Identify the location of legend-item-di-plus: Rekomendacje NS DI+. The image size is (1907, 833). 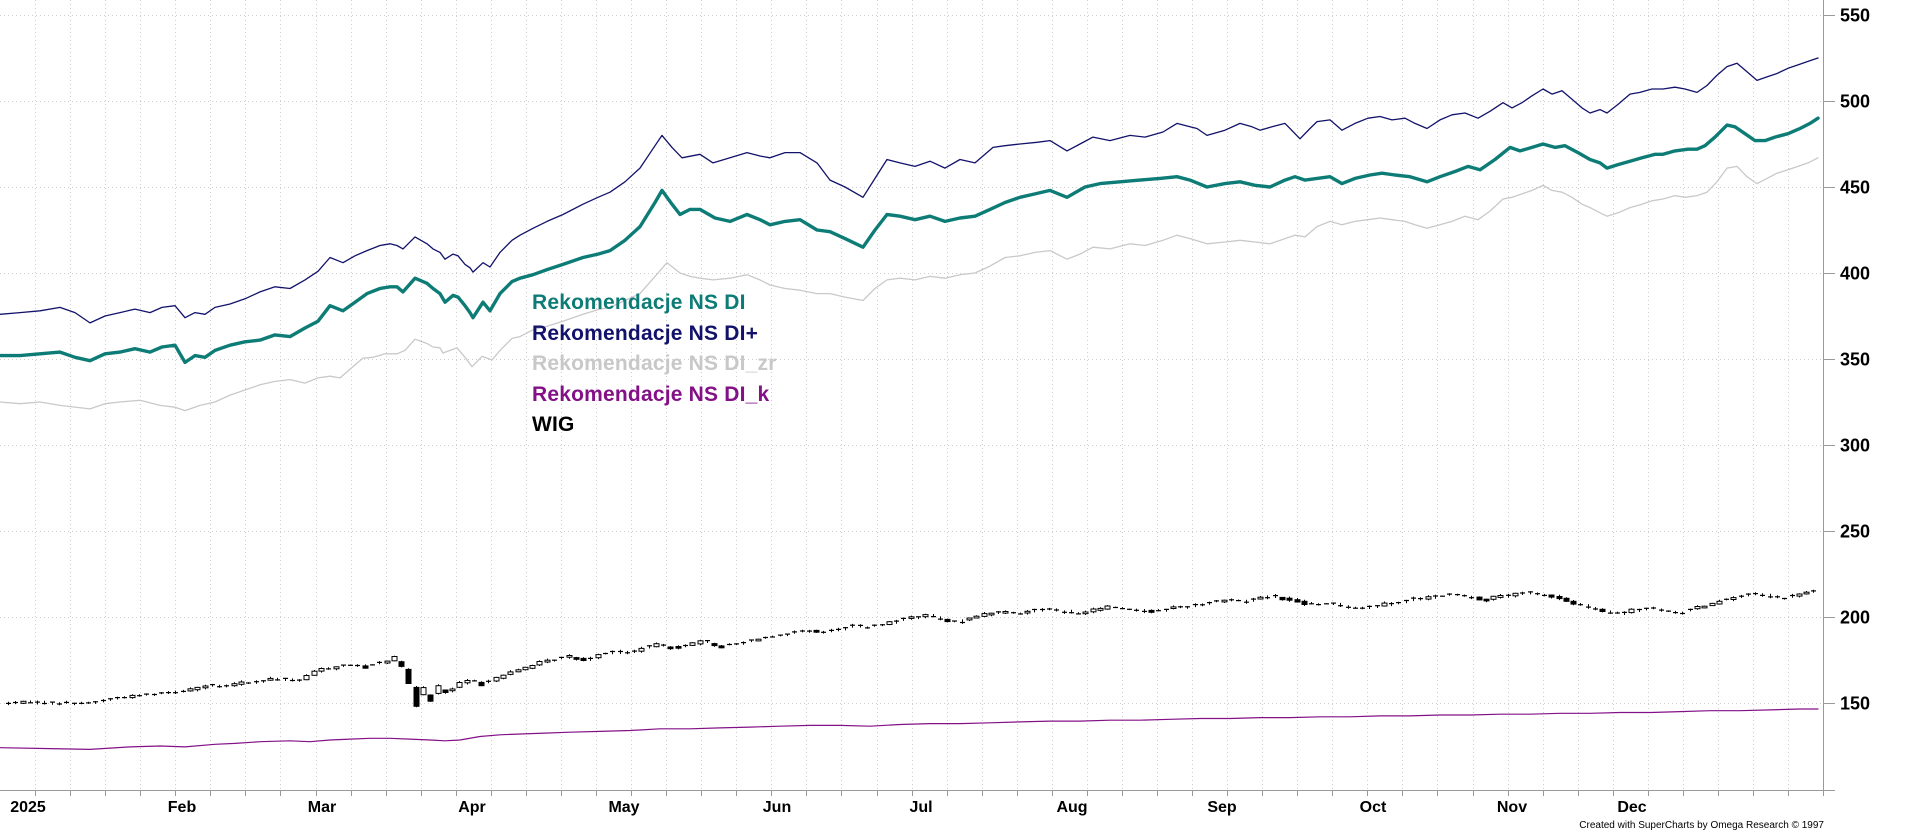
(645, 333).